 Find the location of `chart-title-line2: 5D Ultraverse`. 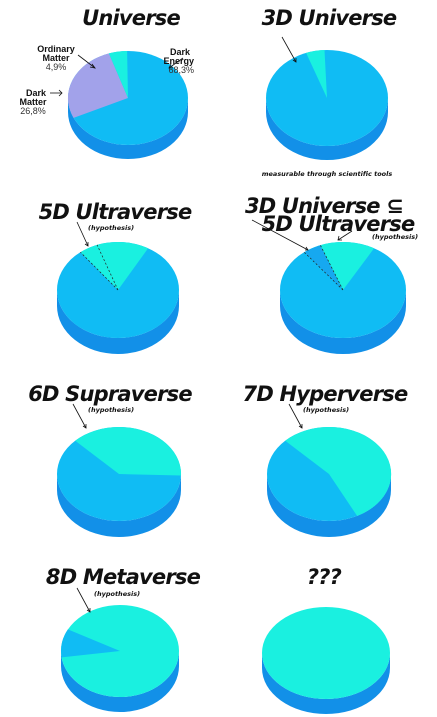

chart-title-line2: 5D Ultraverse is located at coordinates (338, 224).